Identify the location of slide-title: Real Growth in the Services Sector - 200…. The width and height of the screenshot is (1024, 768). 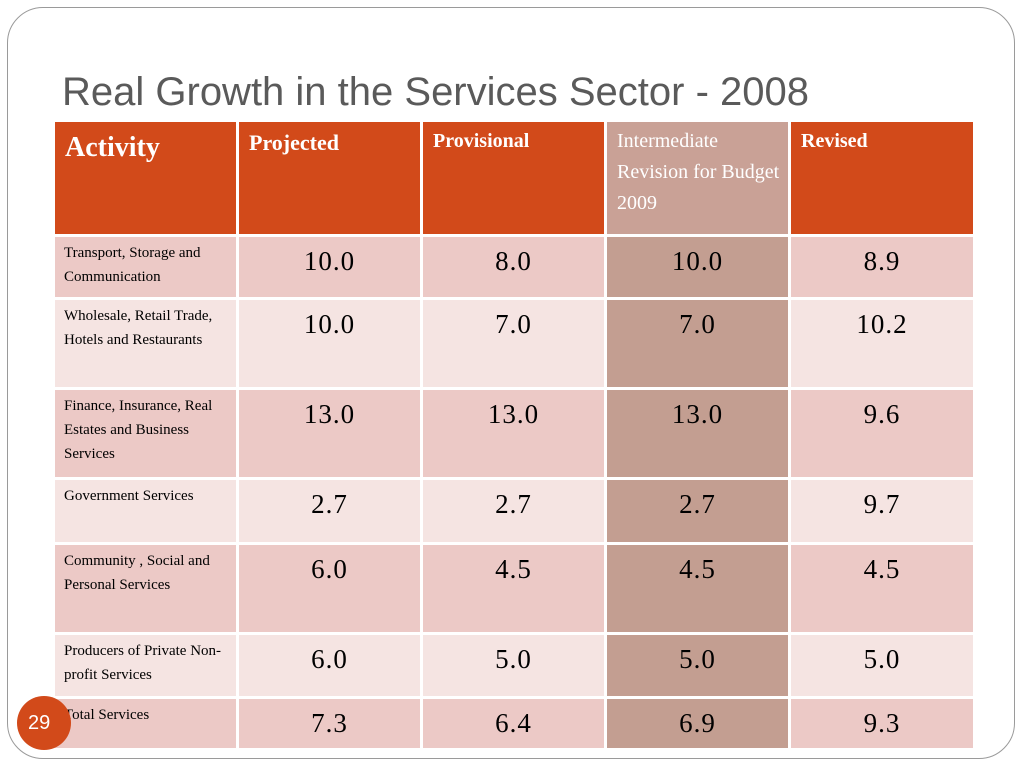
(436, 92).